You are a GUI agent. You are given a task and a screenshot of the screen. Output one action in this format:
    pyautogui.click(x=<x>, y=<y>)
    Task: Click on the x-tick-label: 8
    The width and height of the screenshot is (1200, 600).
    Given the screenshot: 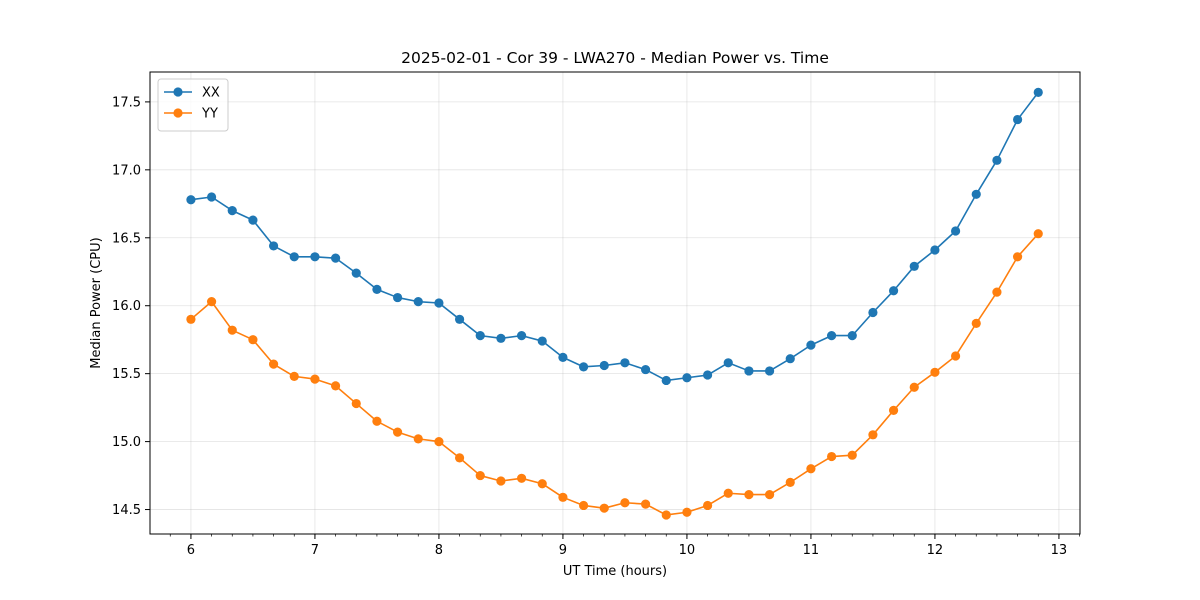 What is the action you would take?
    pyautogui.click(x=439, y=550)
    